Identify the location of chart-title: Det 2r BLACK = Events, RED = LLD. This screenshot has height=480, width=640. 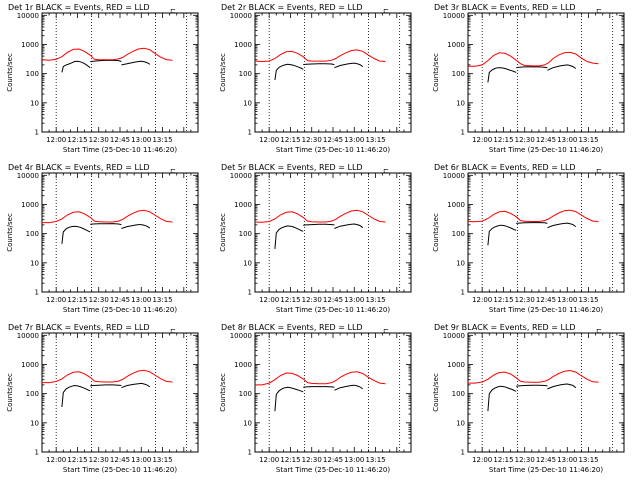
(292, 7).